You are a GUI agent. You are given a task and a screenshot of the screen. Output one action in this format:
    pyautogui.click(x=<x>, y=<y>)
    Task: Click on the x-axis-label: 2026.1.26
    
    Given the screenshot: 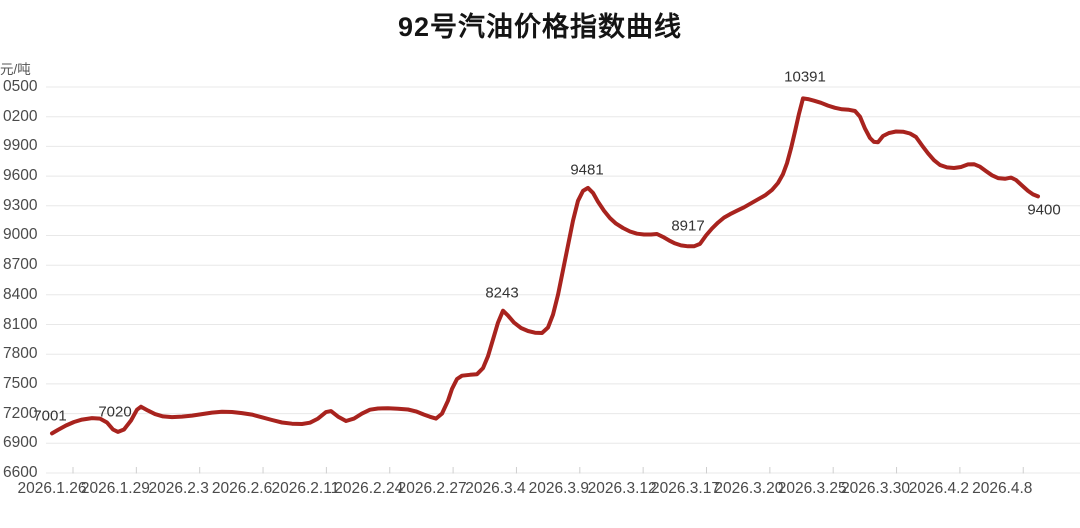 What is the action you would take?
    pyautogui.click(x=52, y=488)
    